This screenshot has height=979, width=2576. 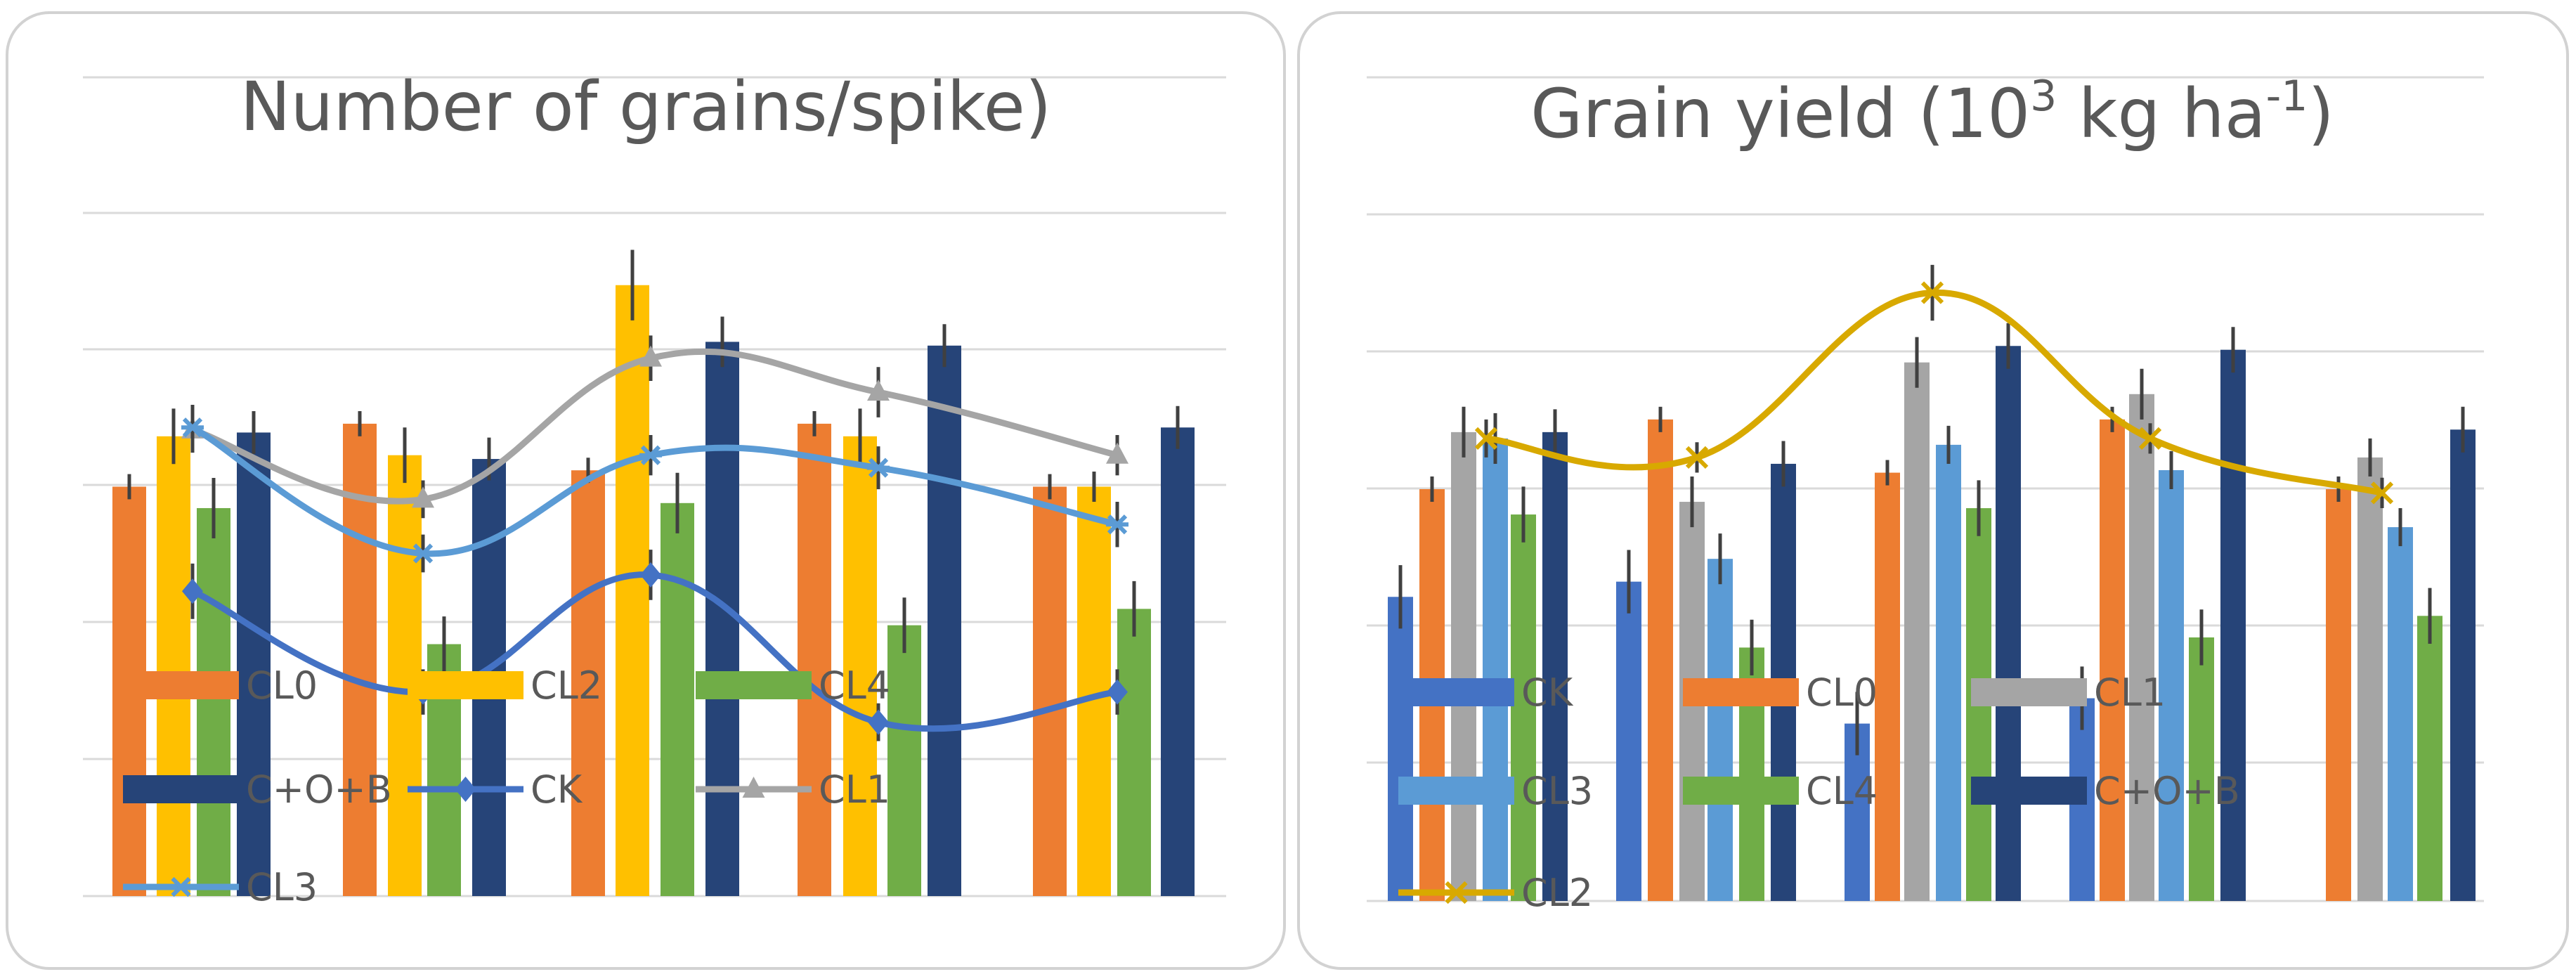 I want to click on legend: CK CL0 CL1 CL3 CL4 C+O+B CL2, so click(x=1819, y=792).